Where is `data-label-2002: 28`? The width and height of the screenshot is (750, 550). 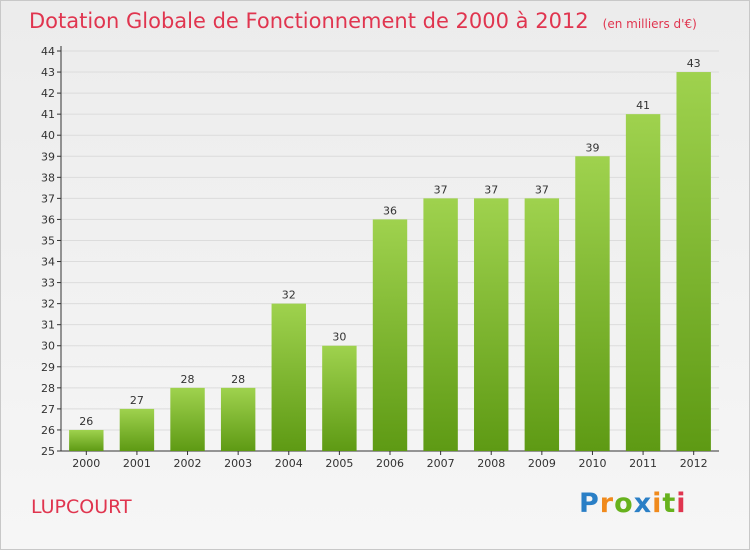 data-label-2002: 28 is located at coordinates (188, 379).